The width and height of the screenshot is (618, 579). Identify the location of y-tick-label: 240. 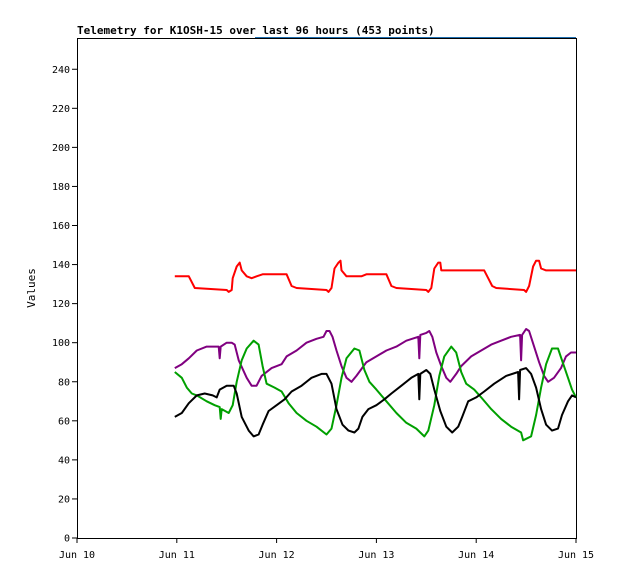
(61, 70).